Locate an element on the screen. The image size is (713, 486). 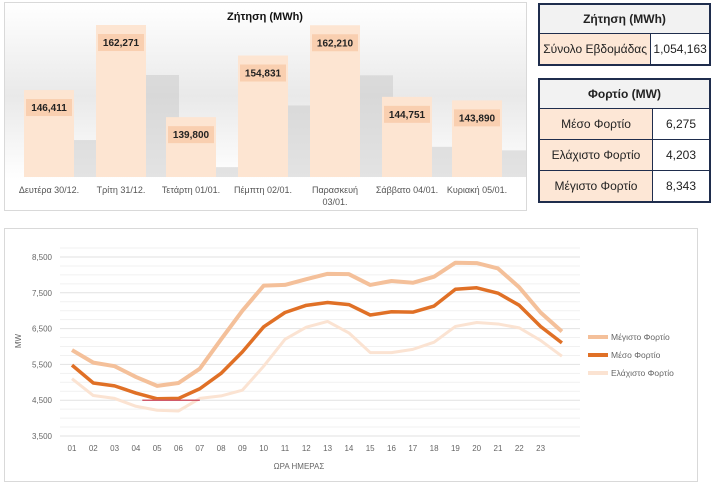
x-tick-label: 02 is located at coordinates (93, 448).